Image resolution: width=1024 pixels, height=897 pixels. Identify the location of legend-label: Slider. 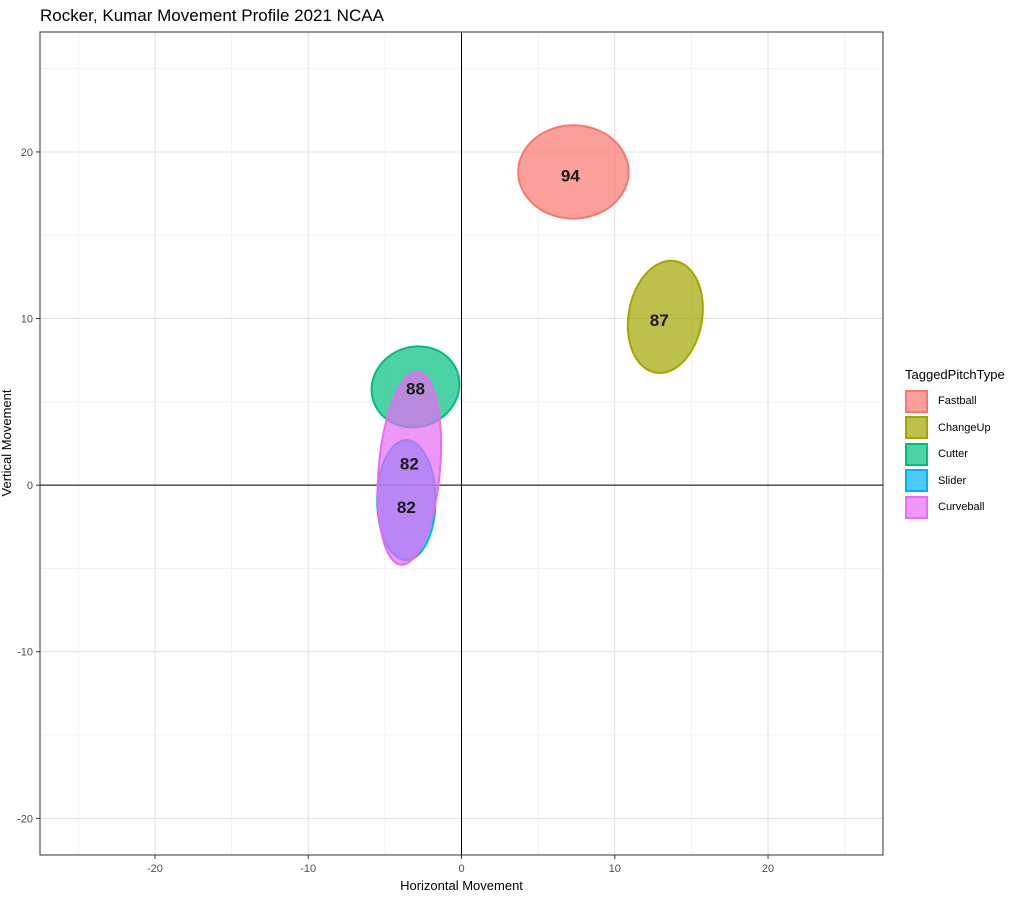
(952, 480).